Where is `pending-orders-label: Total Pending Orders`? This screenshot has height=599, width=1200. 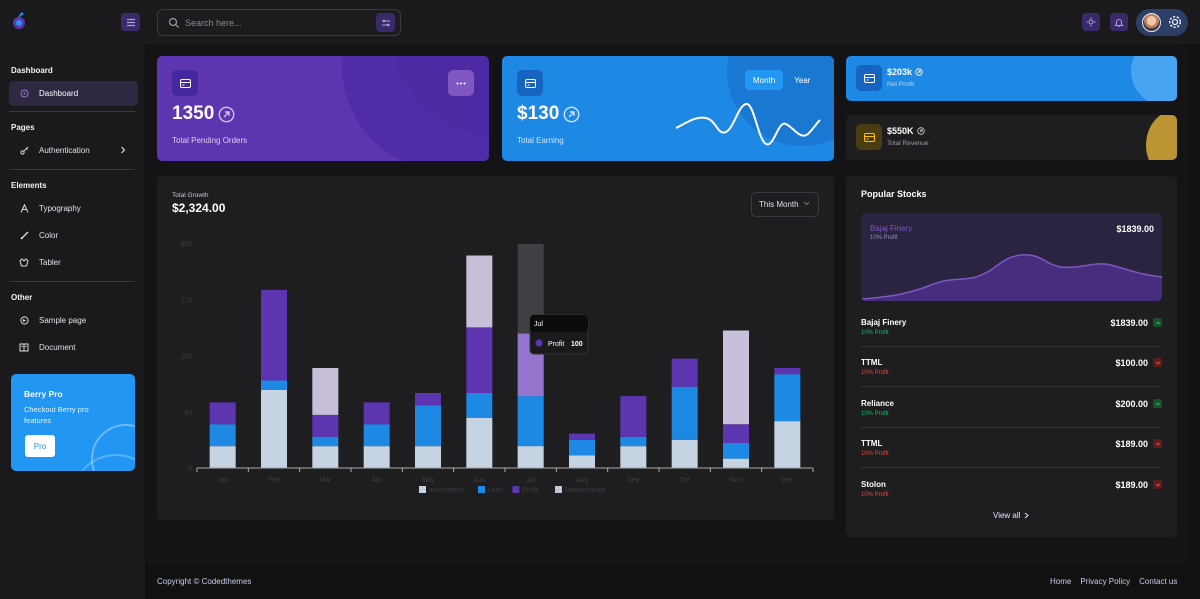 pending-orders-label: Total Pending Orders is located at coordinates (210, 140).